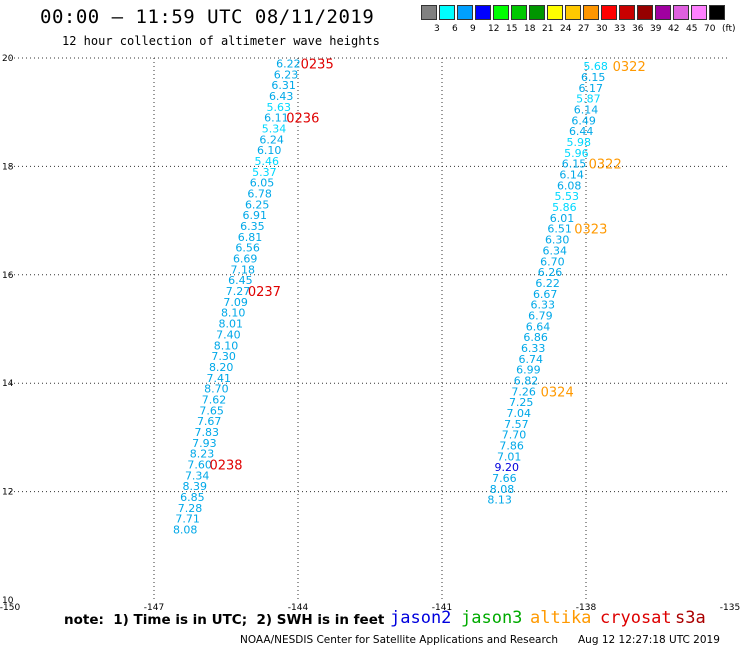 Image resolution: width=740 pixels, height=650 pixels. What do you see at coordinates (257, 204) in the screenshot?
I see `wave-height-value: 6.25` at bounding box center [257, 204].